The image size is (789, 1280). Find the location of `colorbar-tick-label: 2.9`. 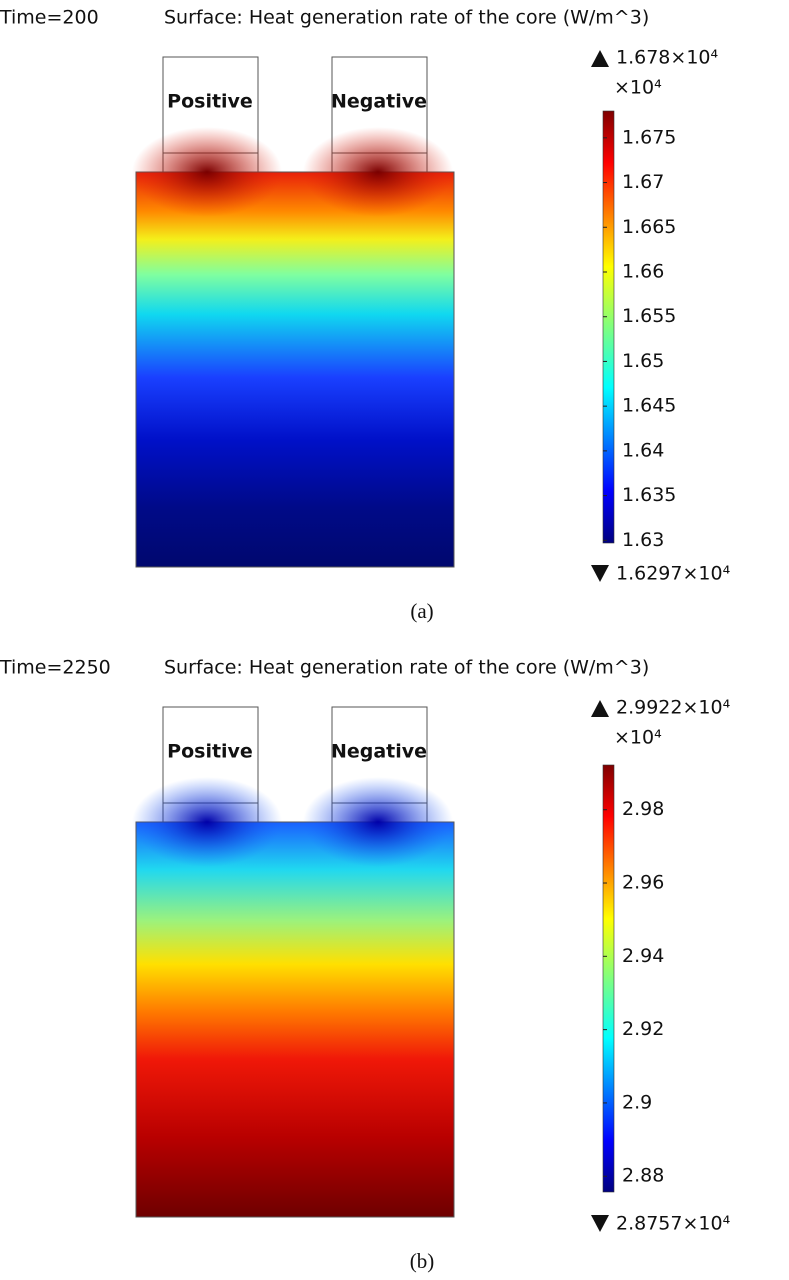

colorbar-tick-label: 2.9 is located at coordinates (637, 1102).